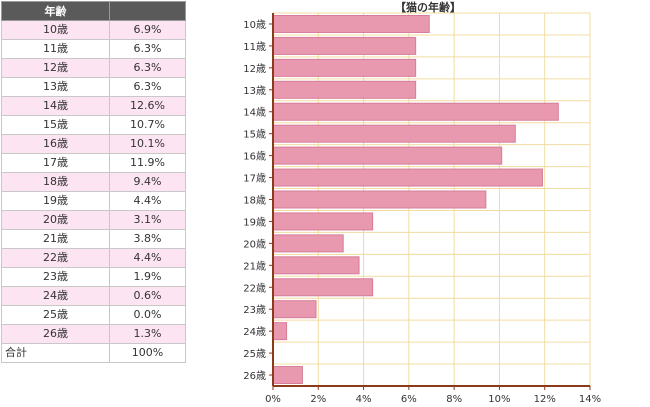  Describe the element at coordinates (55, 182) in the screenshot. I see `age-cell: 18歳` at that location.